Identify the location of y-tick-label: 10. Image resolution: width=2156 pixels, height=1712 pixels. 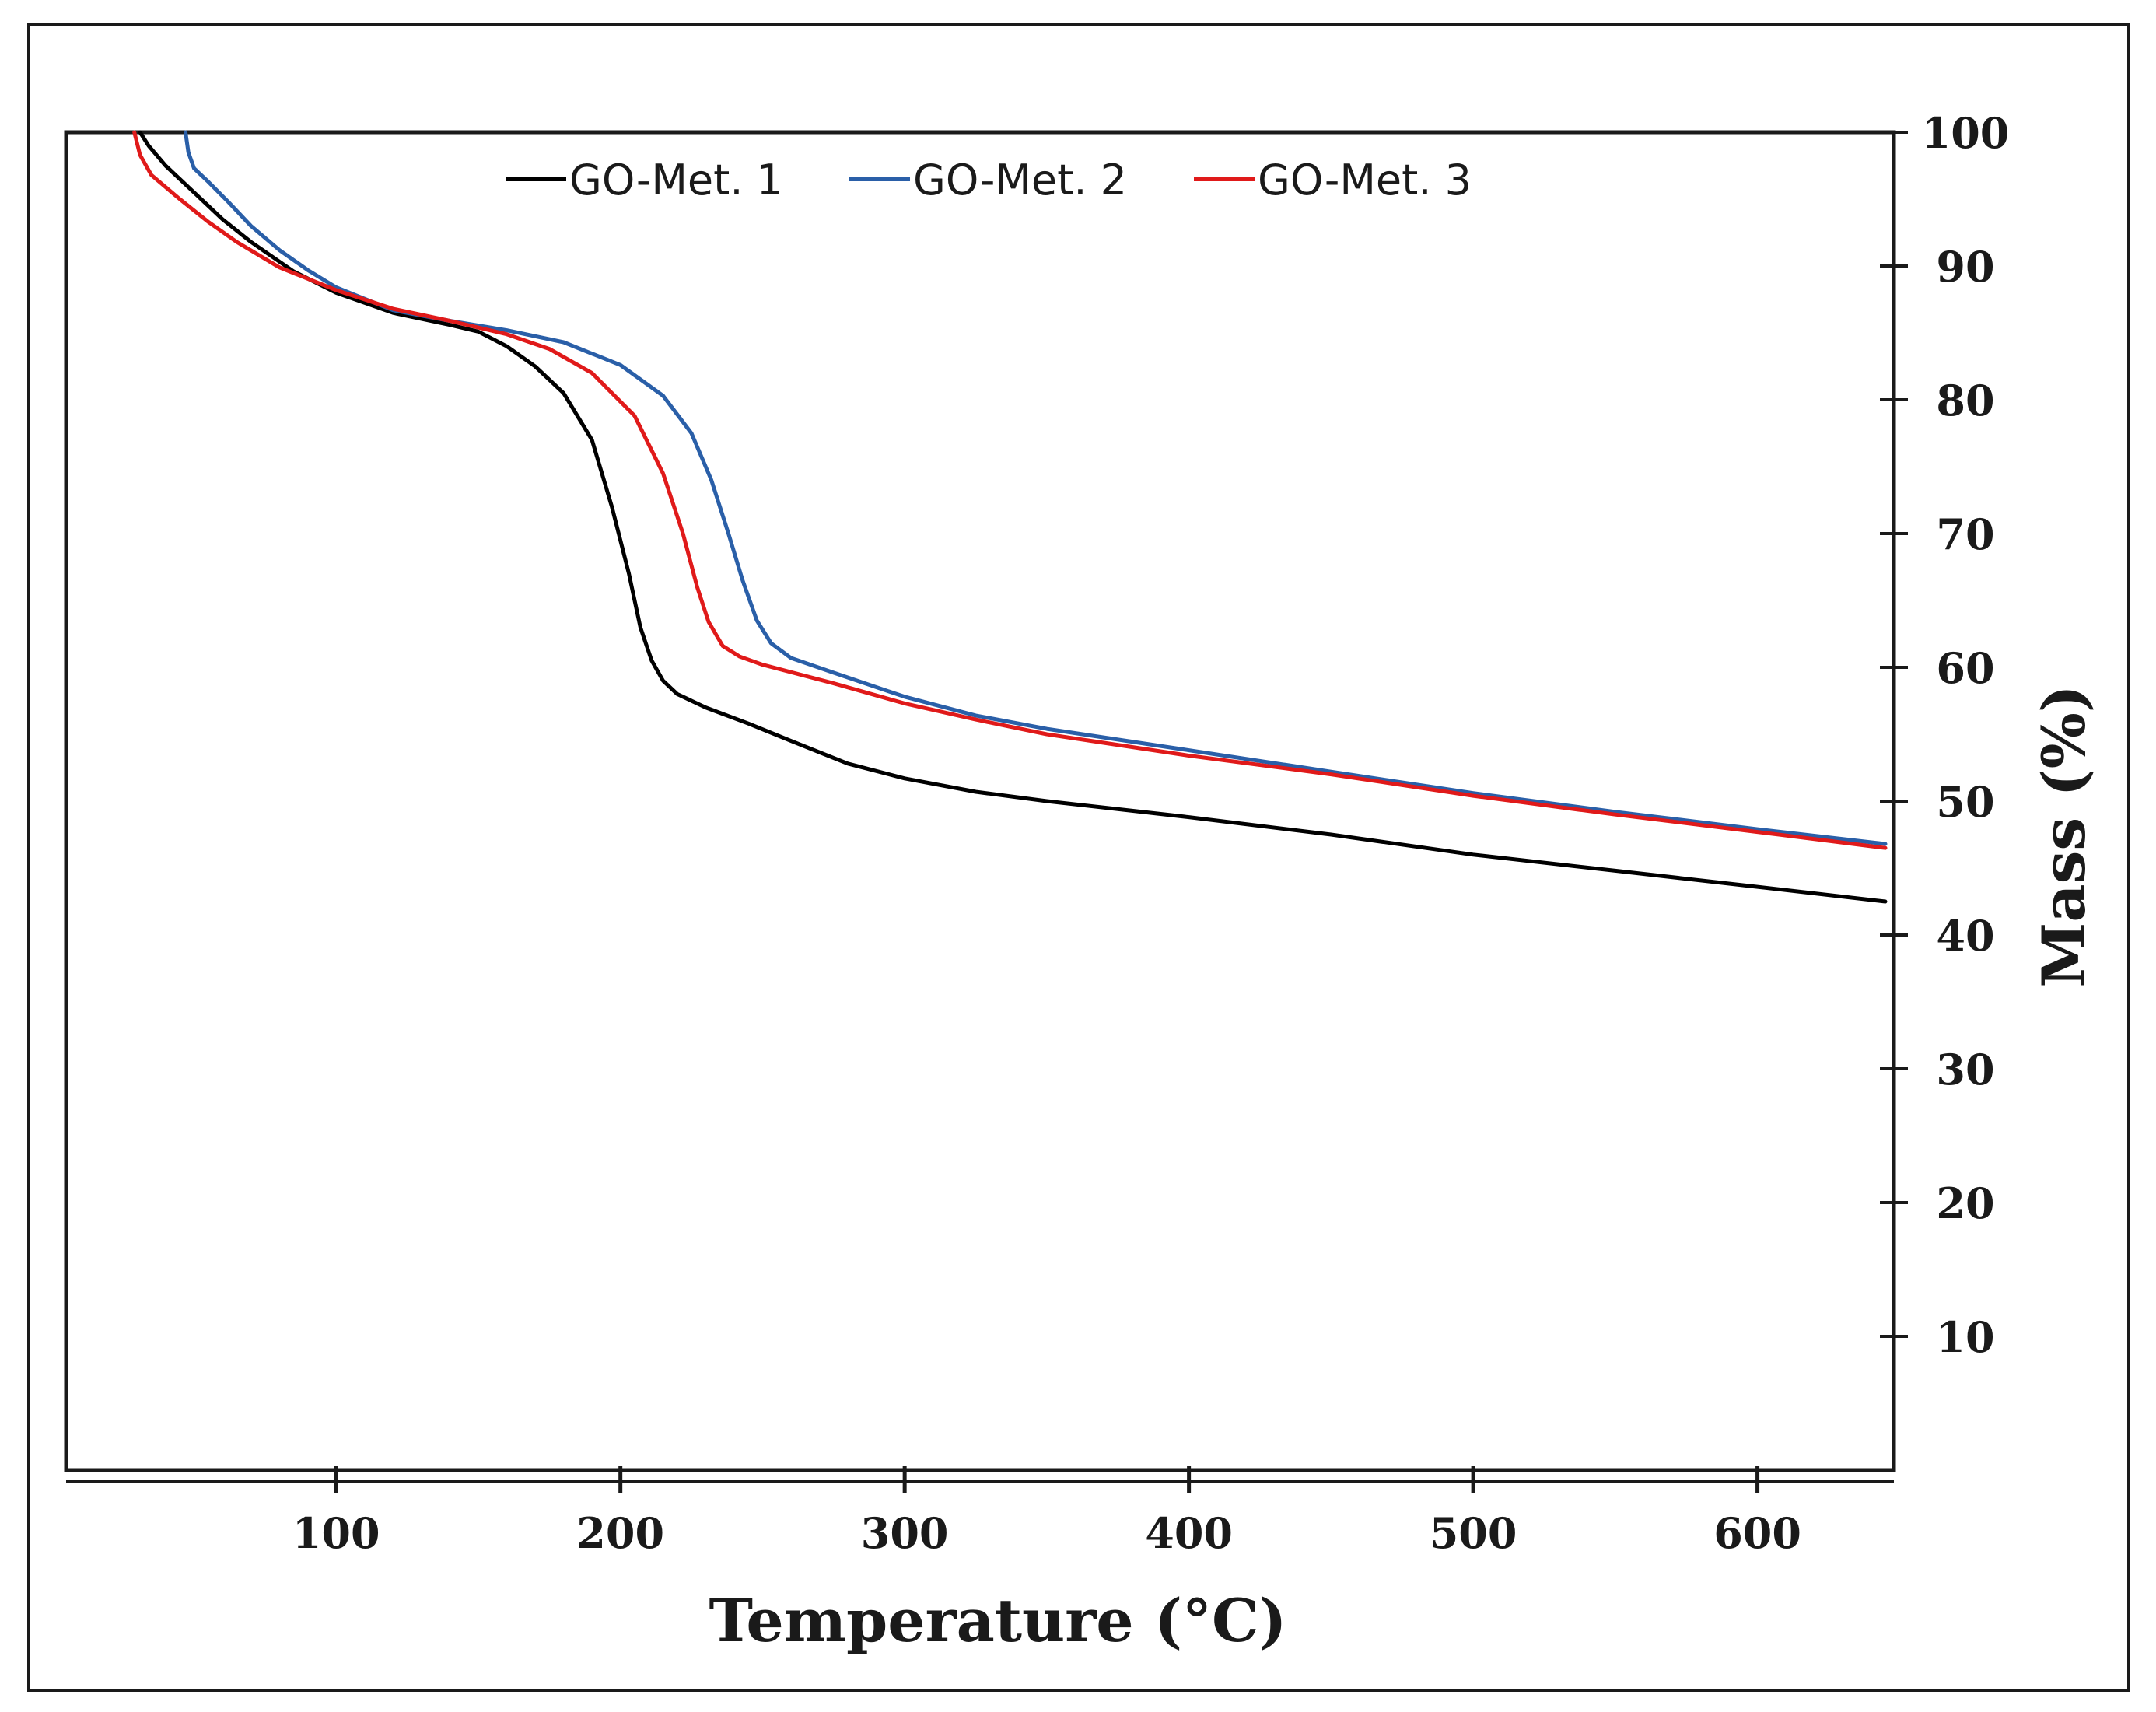
(1965, 1337).